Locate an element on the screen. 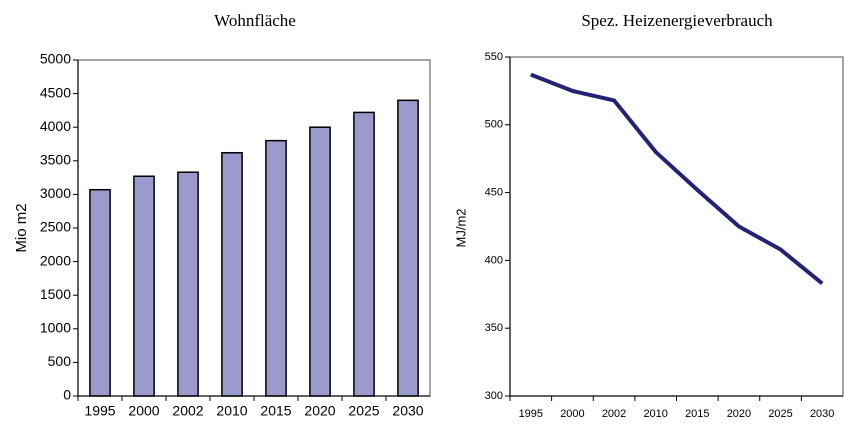  y-tick-label: 3000 is located at coordinates (55, 193).